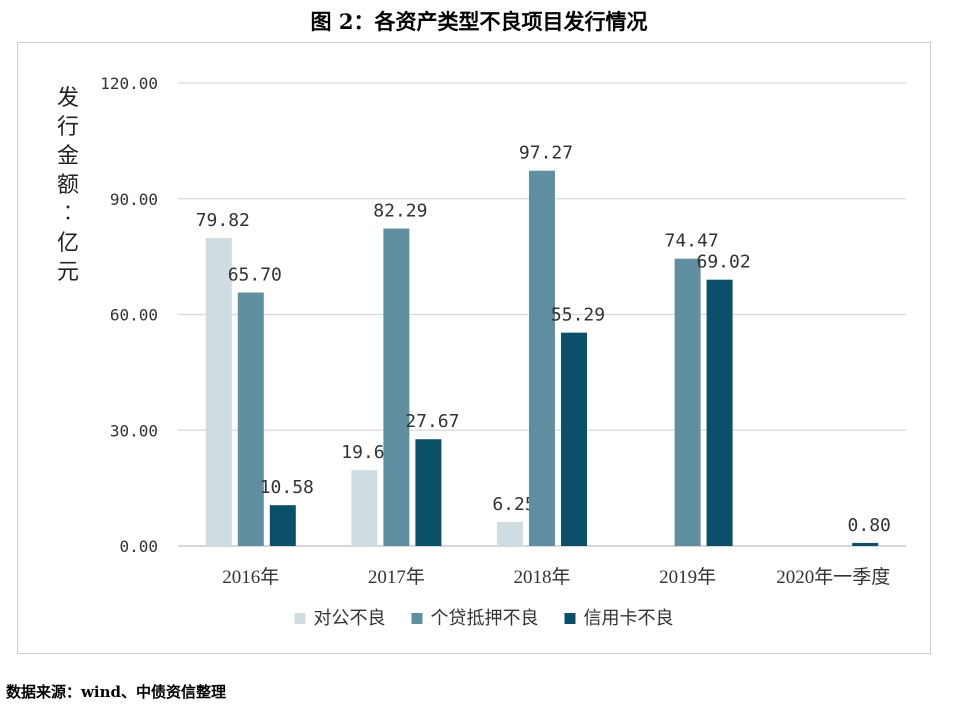 The height and width of the screenshot is (713, 958). I want to click on chart-title: 图 2：各资产类型不良项目发行情况, so click(479, 21).